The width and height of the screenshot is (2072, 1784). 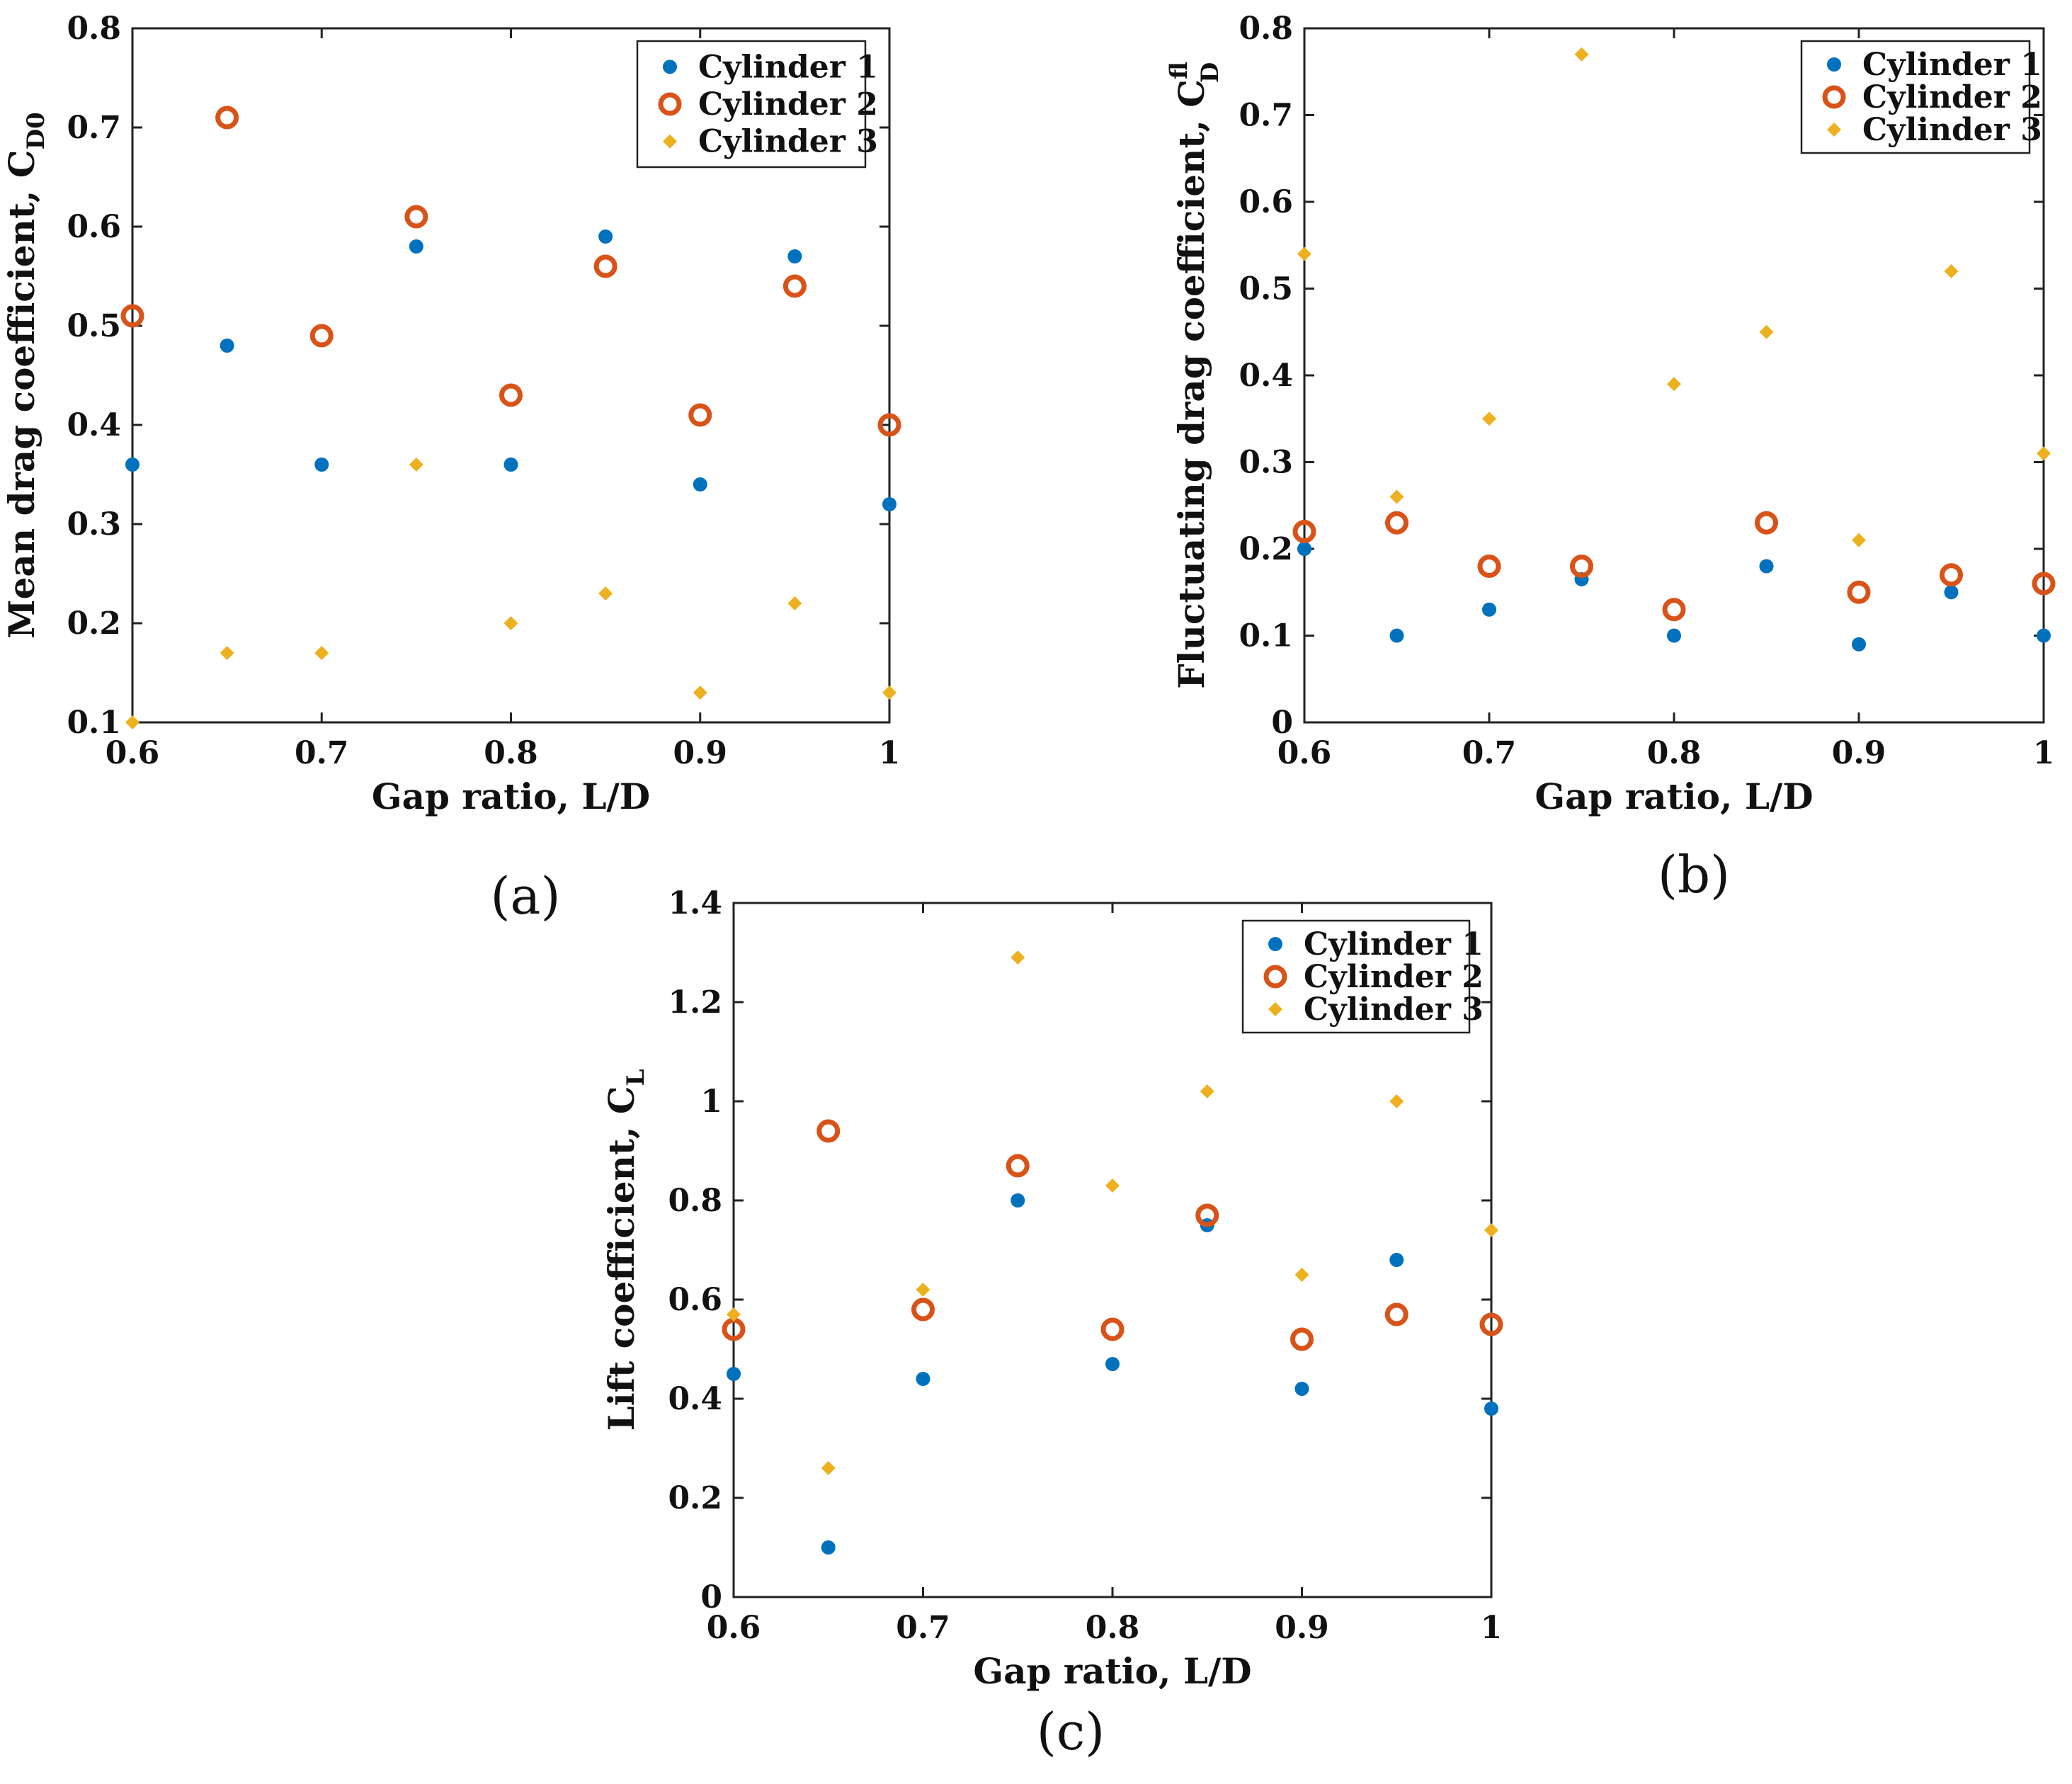 I want to click on y-tick-label: 0.3, so click(x=94, y=524).